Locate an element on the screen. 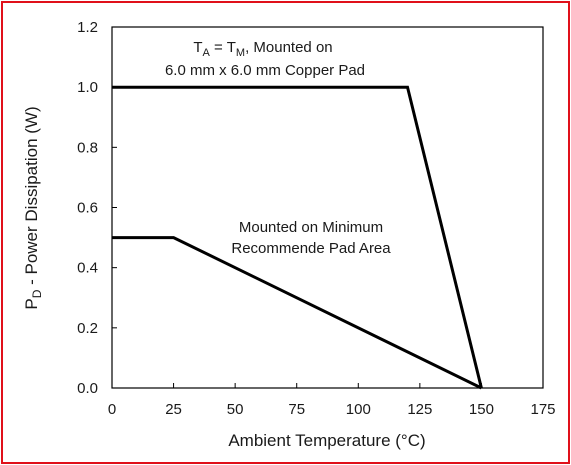  y-tick-label: 0.8 is located at coordinates (87, 147).